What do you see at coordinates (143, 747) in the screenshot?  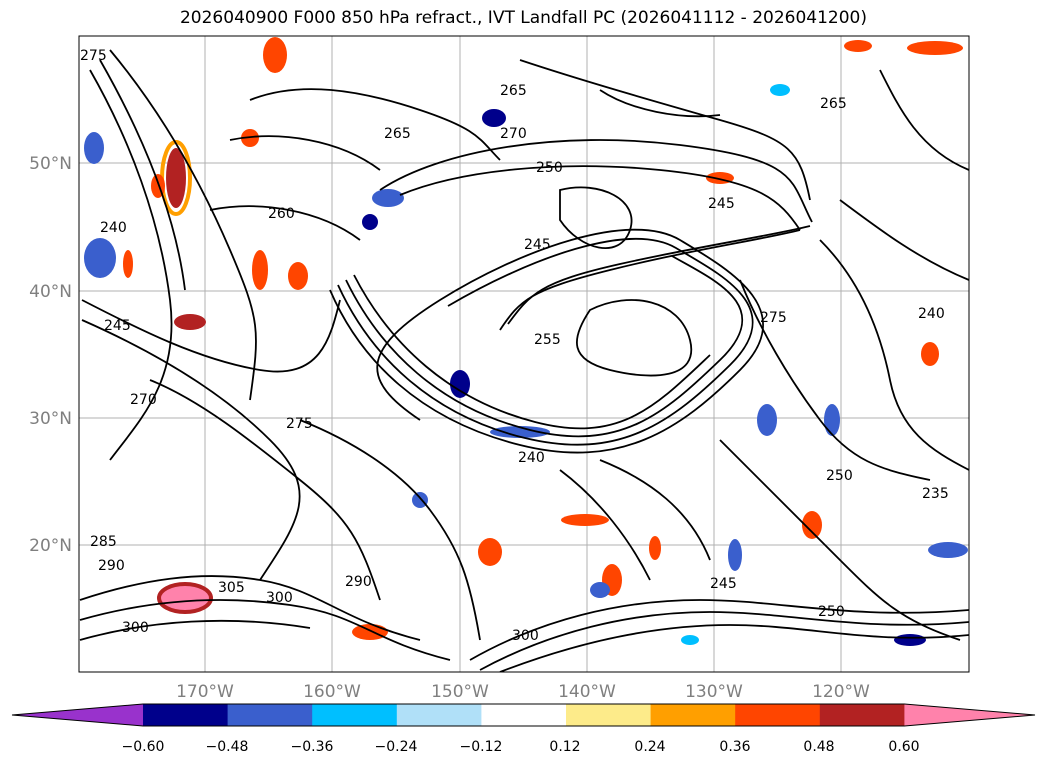 I see `colorbar-tick-label: −0.60` at bounding box center [143, 747].